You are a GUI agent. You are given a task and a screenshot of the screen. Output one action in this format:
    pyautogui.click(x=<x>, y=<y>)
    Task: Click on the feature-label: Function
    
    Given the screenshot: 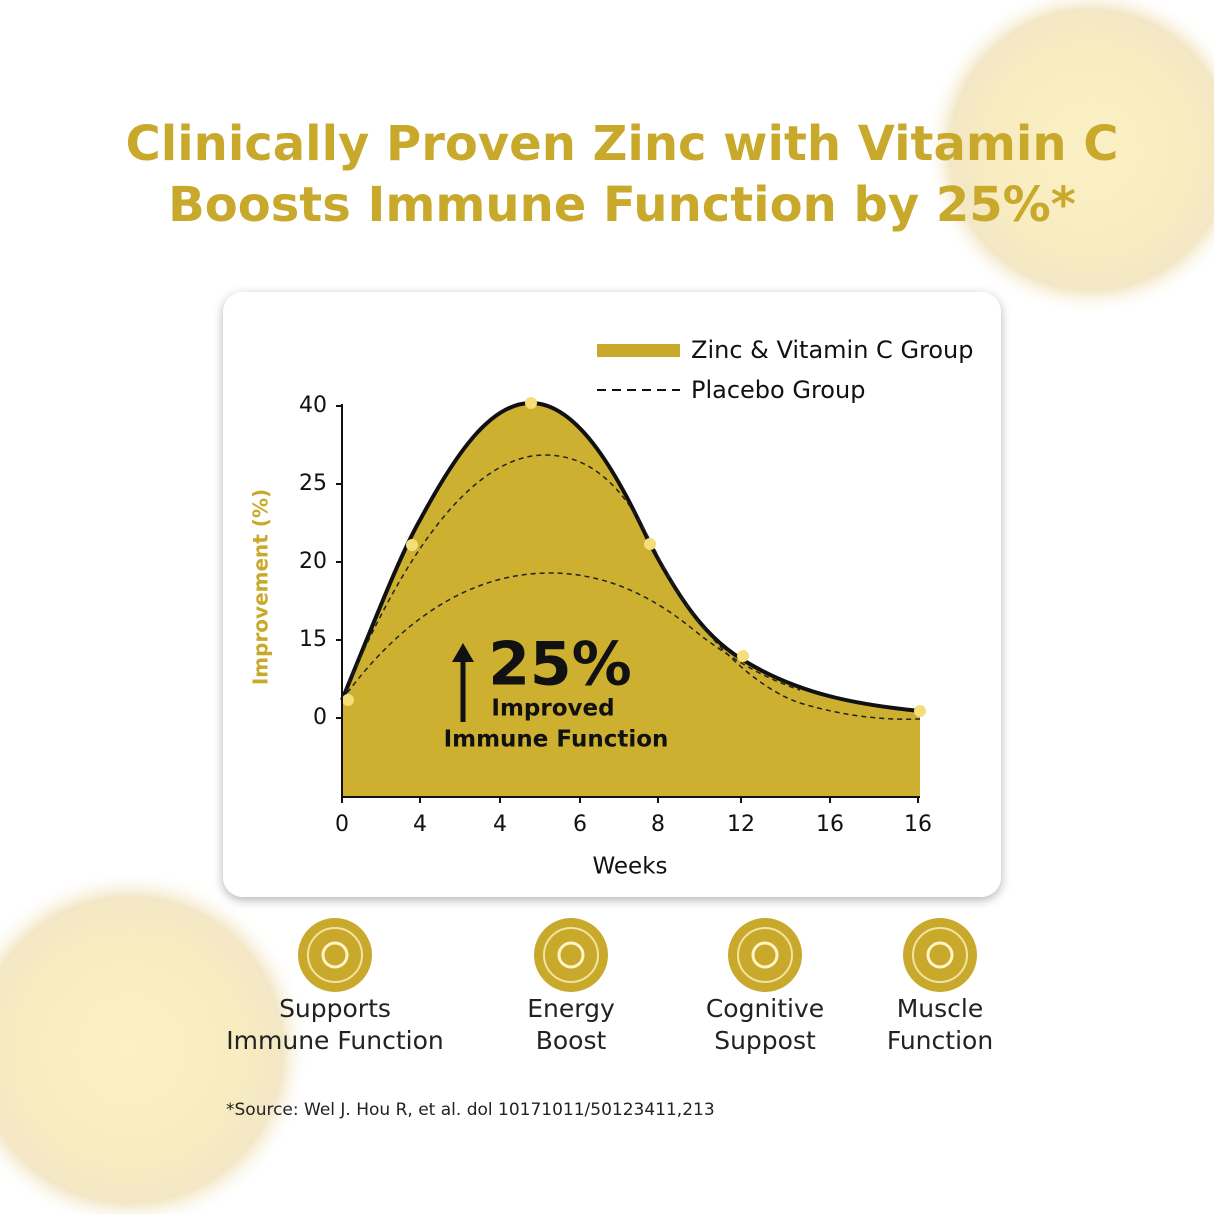 What is the action you would take?
    pyautogui.click(x=940, y=1040)
    